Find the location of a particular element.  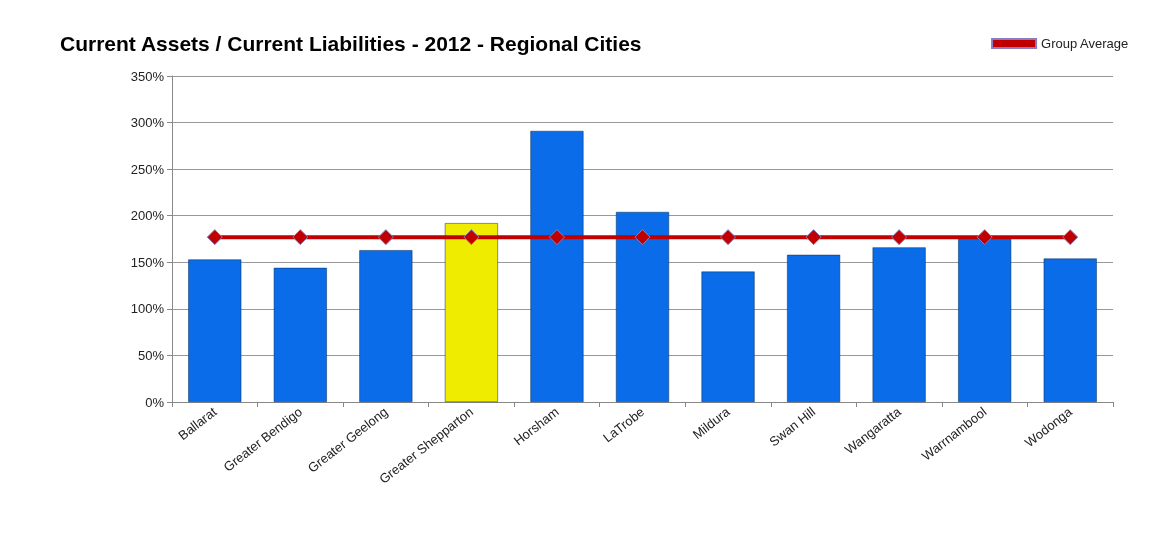

y-tick-label: 300% is located at coordinates (147, 123).